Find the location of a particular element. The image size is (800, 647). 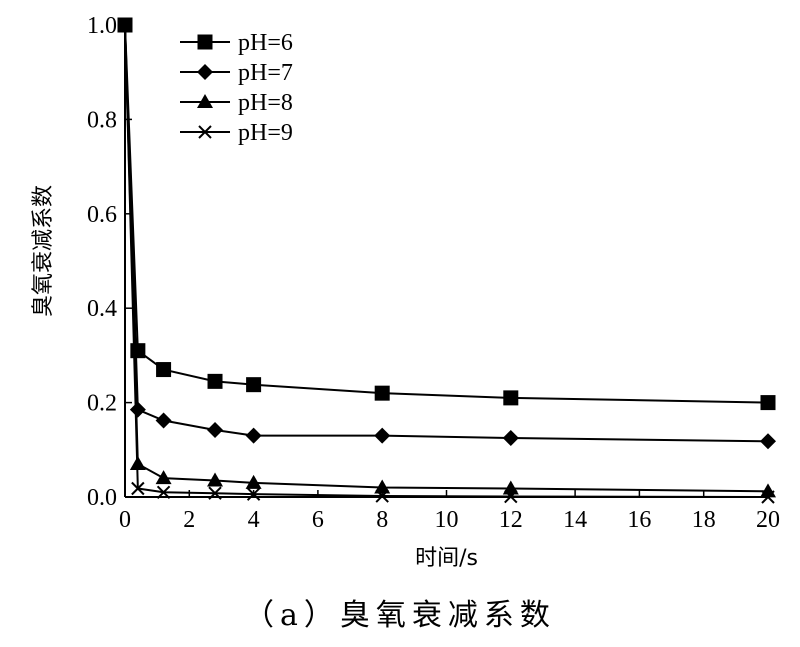

y-axis-title: 臭氧衰减系数 is located at coordinates (43, 251).